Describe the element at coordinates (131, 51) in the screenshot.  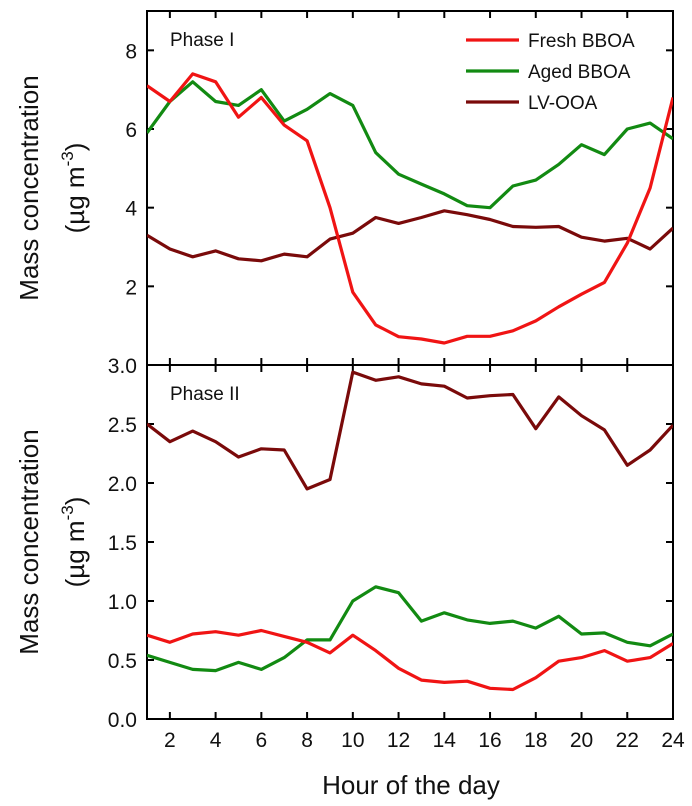
I see `y-tick-label: 8` at that location.